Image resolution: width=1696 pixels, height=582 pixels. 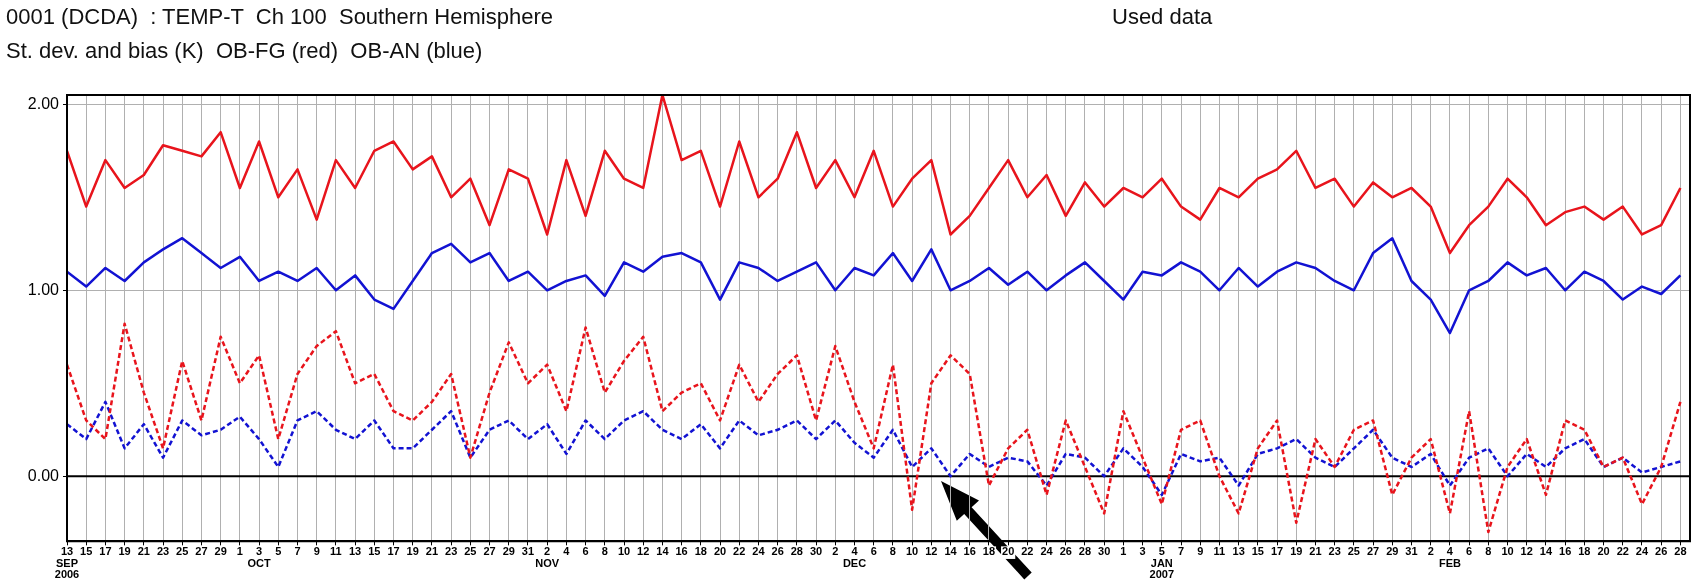 I want to click on chart-subtitle: St. dev. and bias (K) OB-FG (red) OB-AN (blue), so click(x=244, y=51).